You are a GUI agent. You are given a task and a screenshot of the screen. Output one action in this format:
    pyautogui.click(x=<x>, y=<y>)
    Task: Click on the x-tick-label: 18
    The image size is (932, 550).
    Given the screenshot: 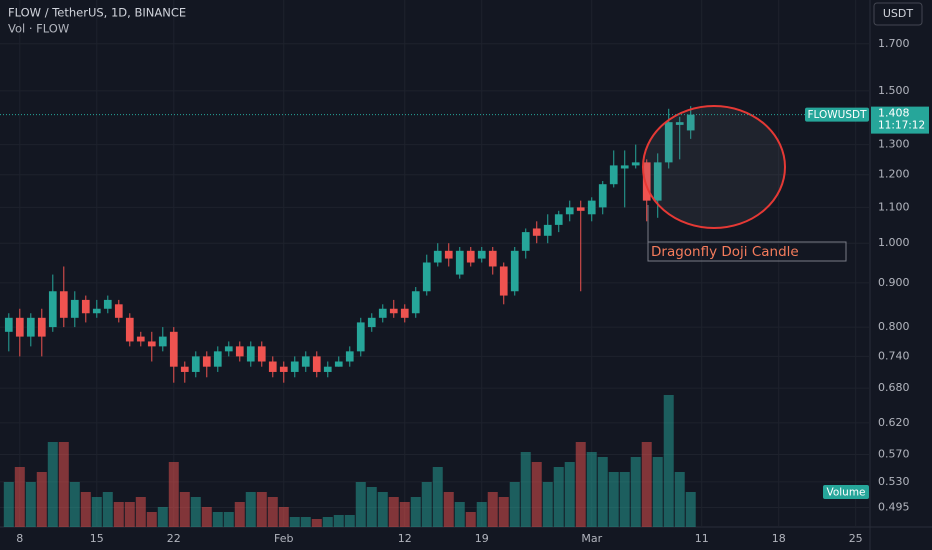 What is the action you would take?
    pyautogui.click(x=779, y=538)
    